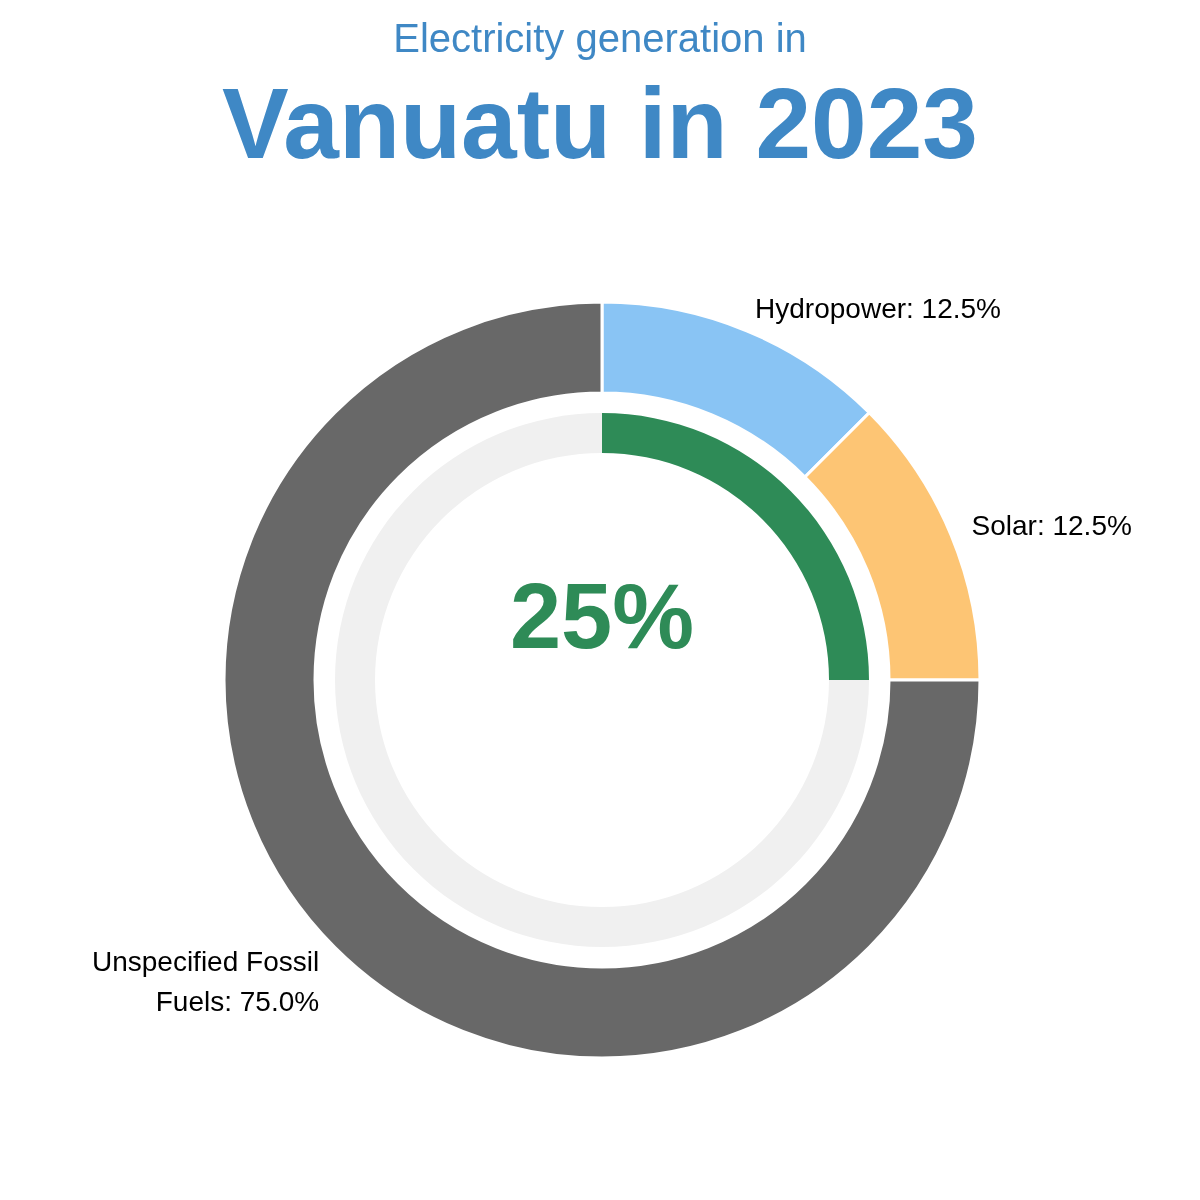  What do you see at coordinates (1051, 525) in the screenshot?
I see `slice-label: Solar: 12.5%` at bounding box center [1051, 525].